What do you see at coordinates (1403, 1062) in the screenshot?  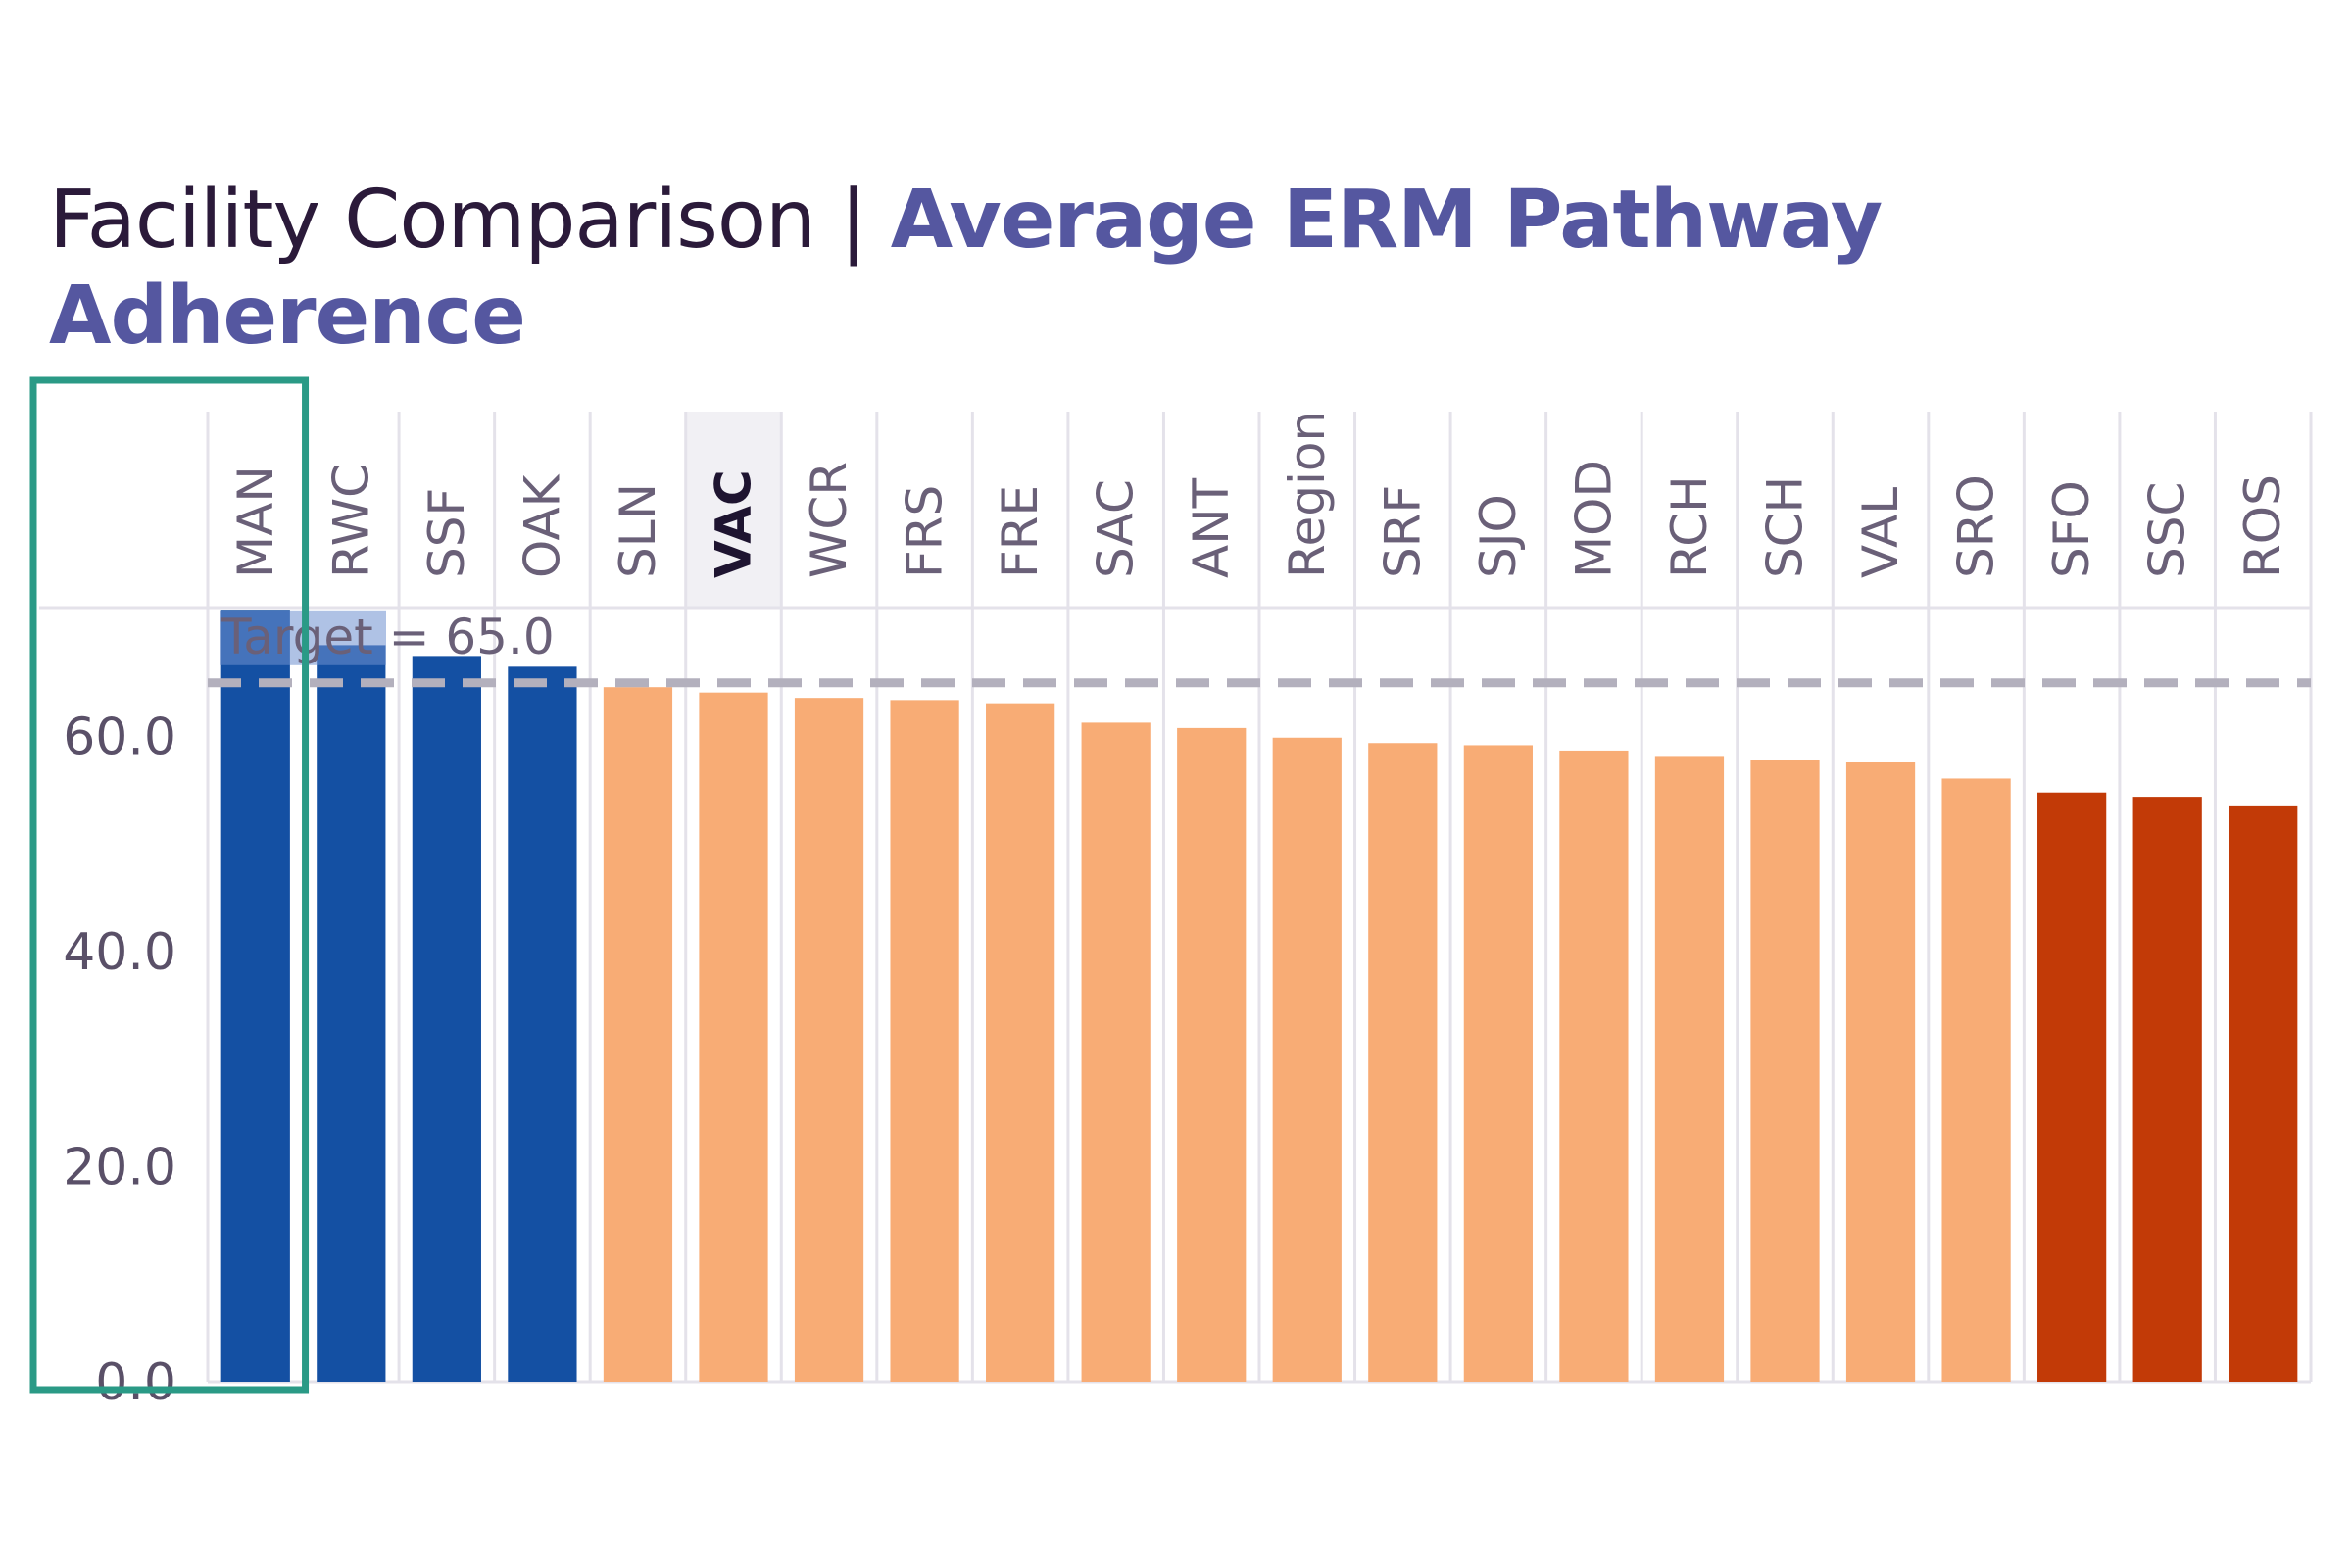 I see `bar-srf` at bounding box center [1403, 1062].